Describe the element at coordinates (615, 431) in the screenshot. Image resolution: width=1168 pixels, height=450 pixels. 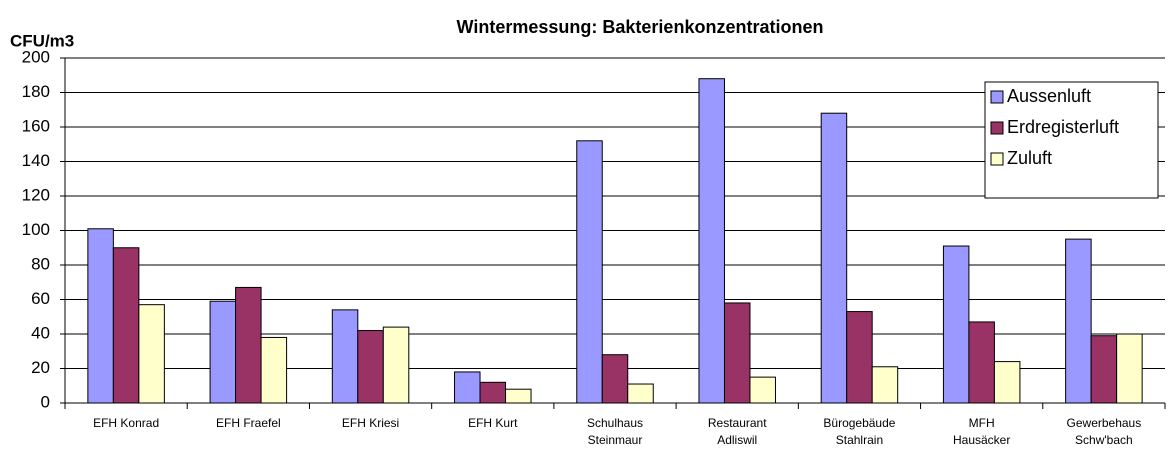
I see `x-tick-label: Schulhaus Steinmaur` at that location.